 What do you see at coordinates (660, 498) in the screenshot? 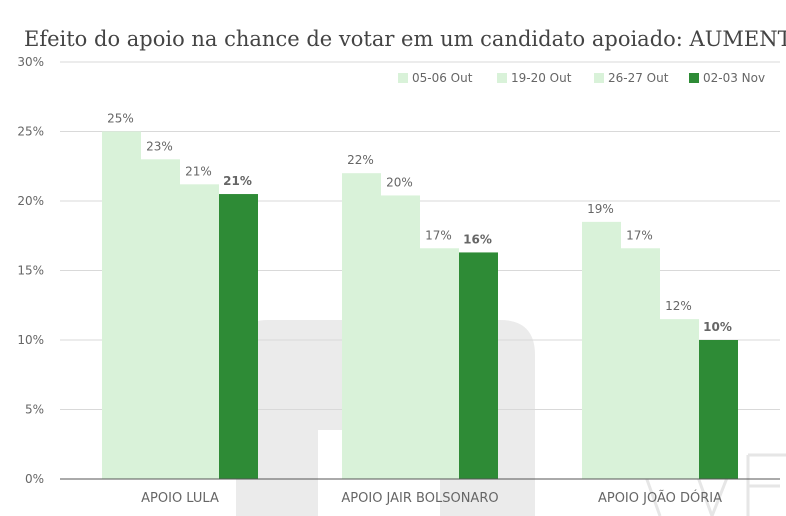
I see `x-category-label: APOIO JOÃO DÓRIA` at bounding box center [660, 498].